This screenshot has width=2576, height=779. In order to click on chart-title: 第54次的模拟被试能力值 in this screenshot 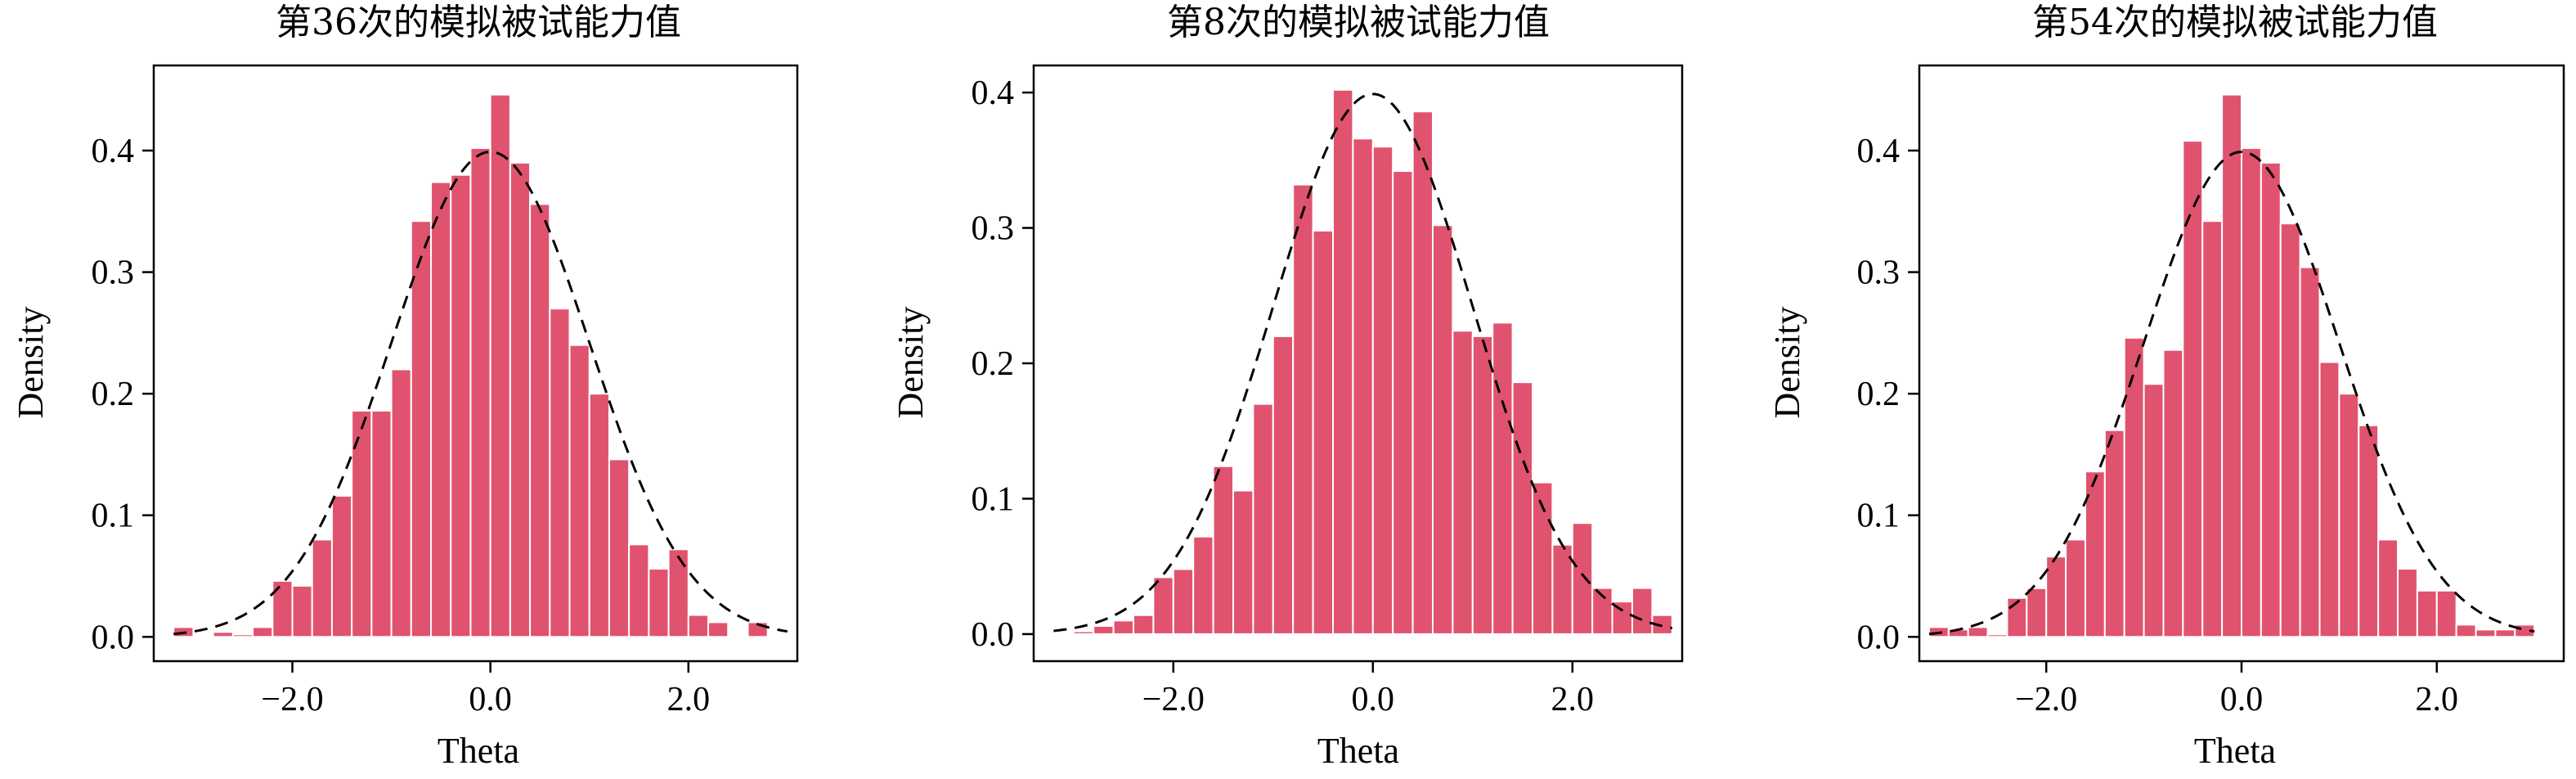, I will do `click(2235, 22)`.